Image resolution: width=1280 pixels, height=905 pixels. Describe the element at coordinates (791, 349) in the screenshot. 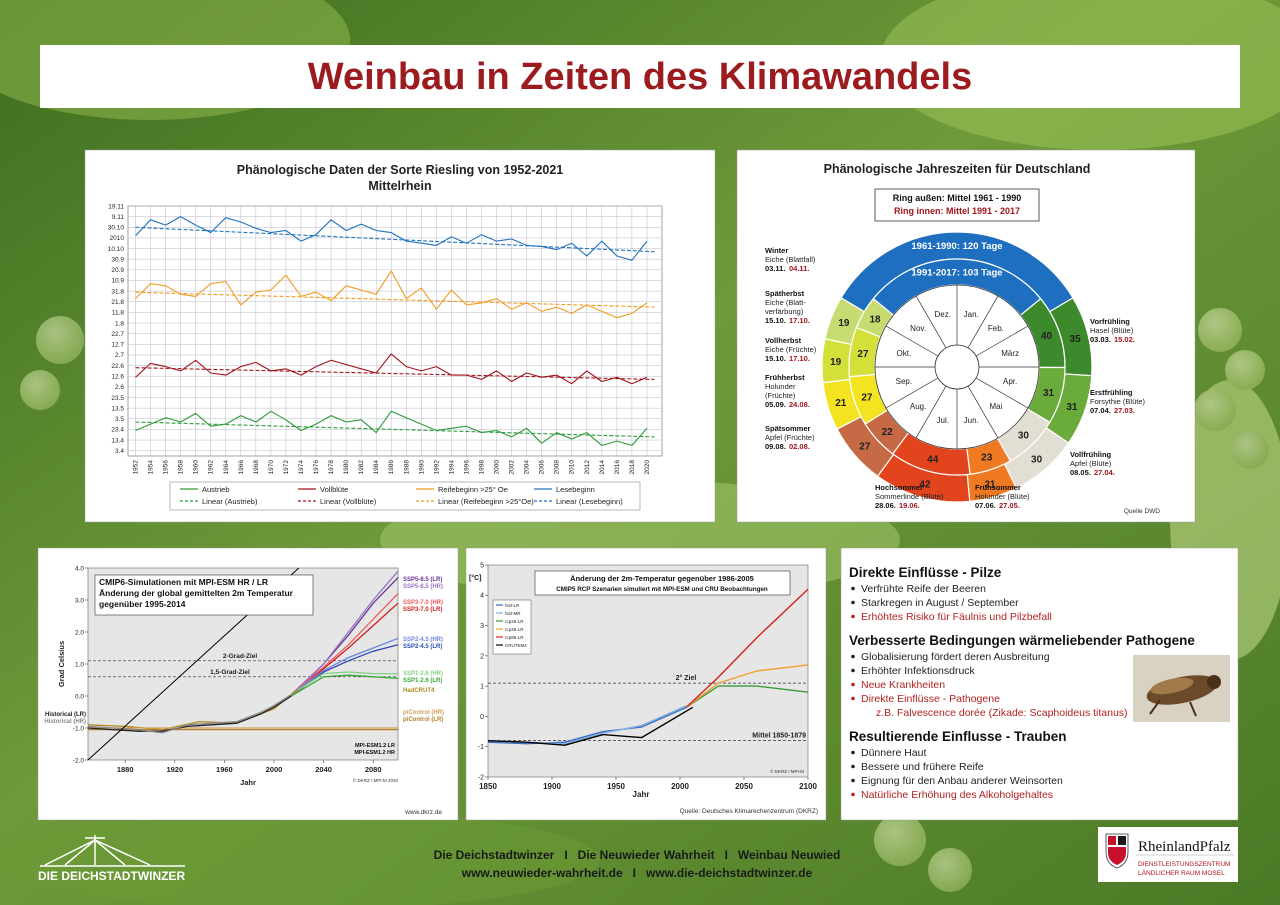

I see `season-plant: Eiche (Früchte)` at that location.